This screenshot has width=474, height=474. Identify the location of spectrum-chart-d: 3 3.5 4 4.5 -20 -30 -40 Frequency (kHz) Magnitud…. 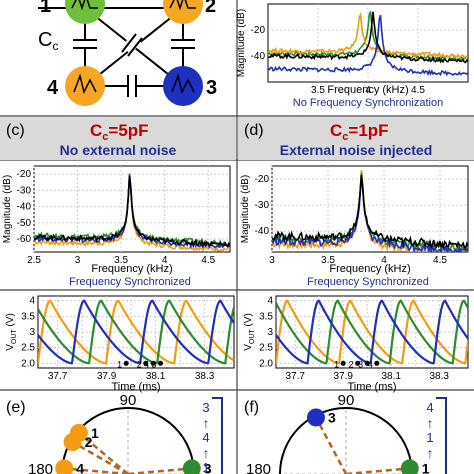
(354, 226).